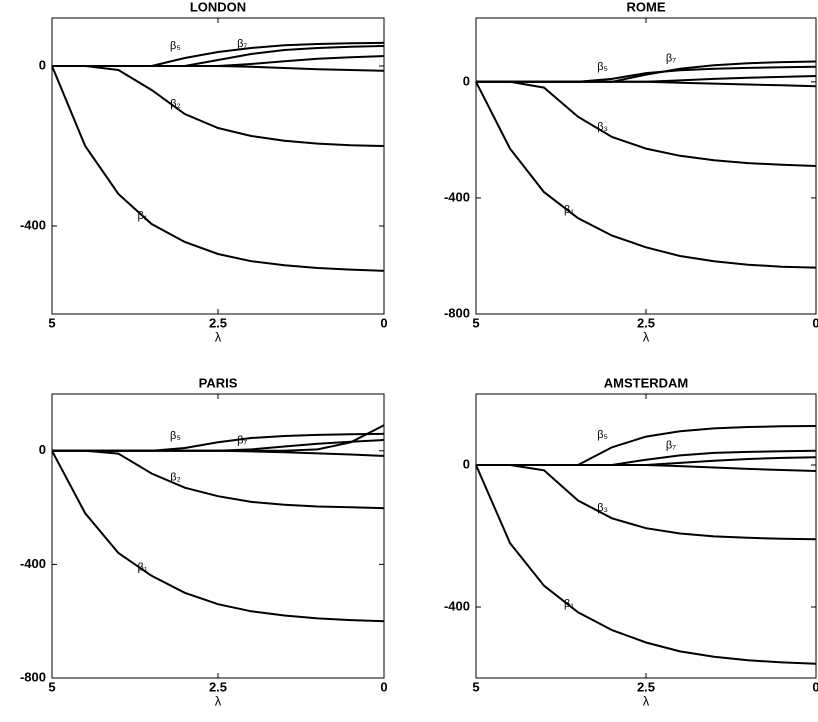  I want to click on chart-title: LONDON, so click(218, 7).